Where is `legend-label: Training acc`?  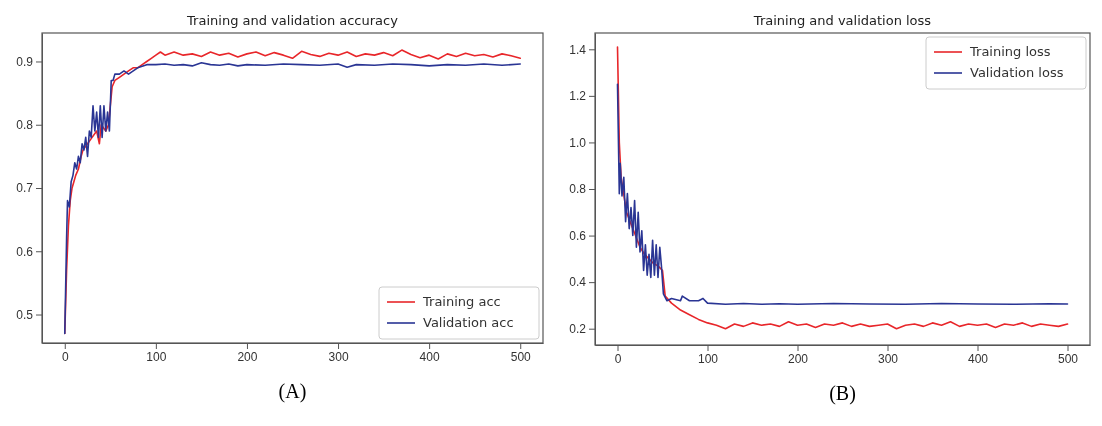 legend-label: Training acc is located at coordinates (461, 301).